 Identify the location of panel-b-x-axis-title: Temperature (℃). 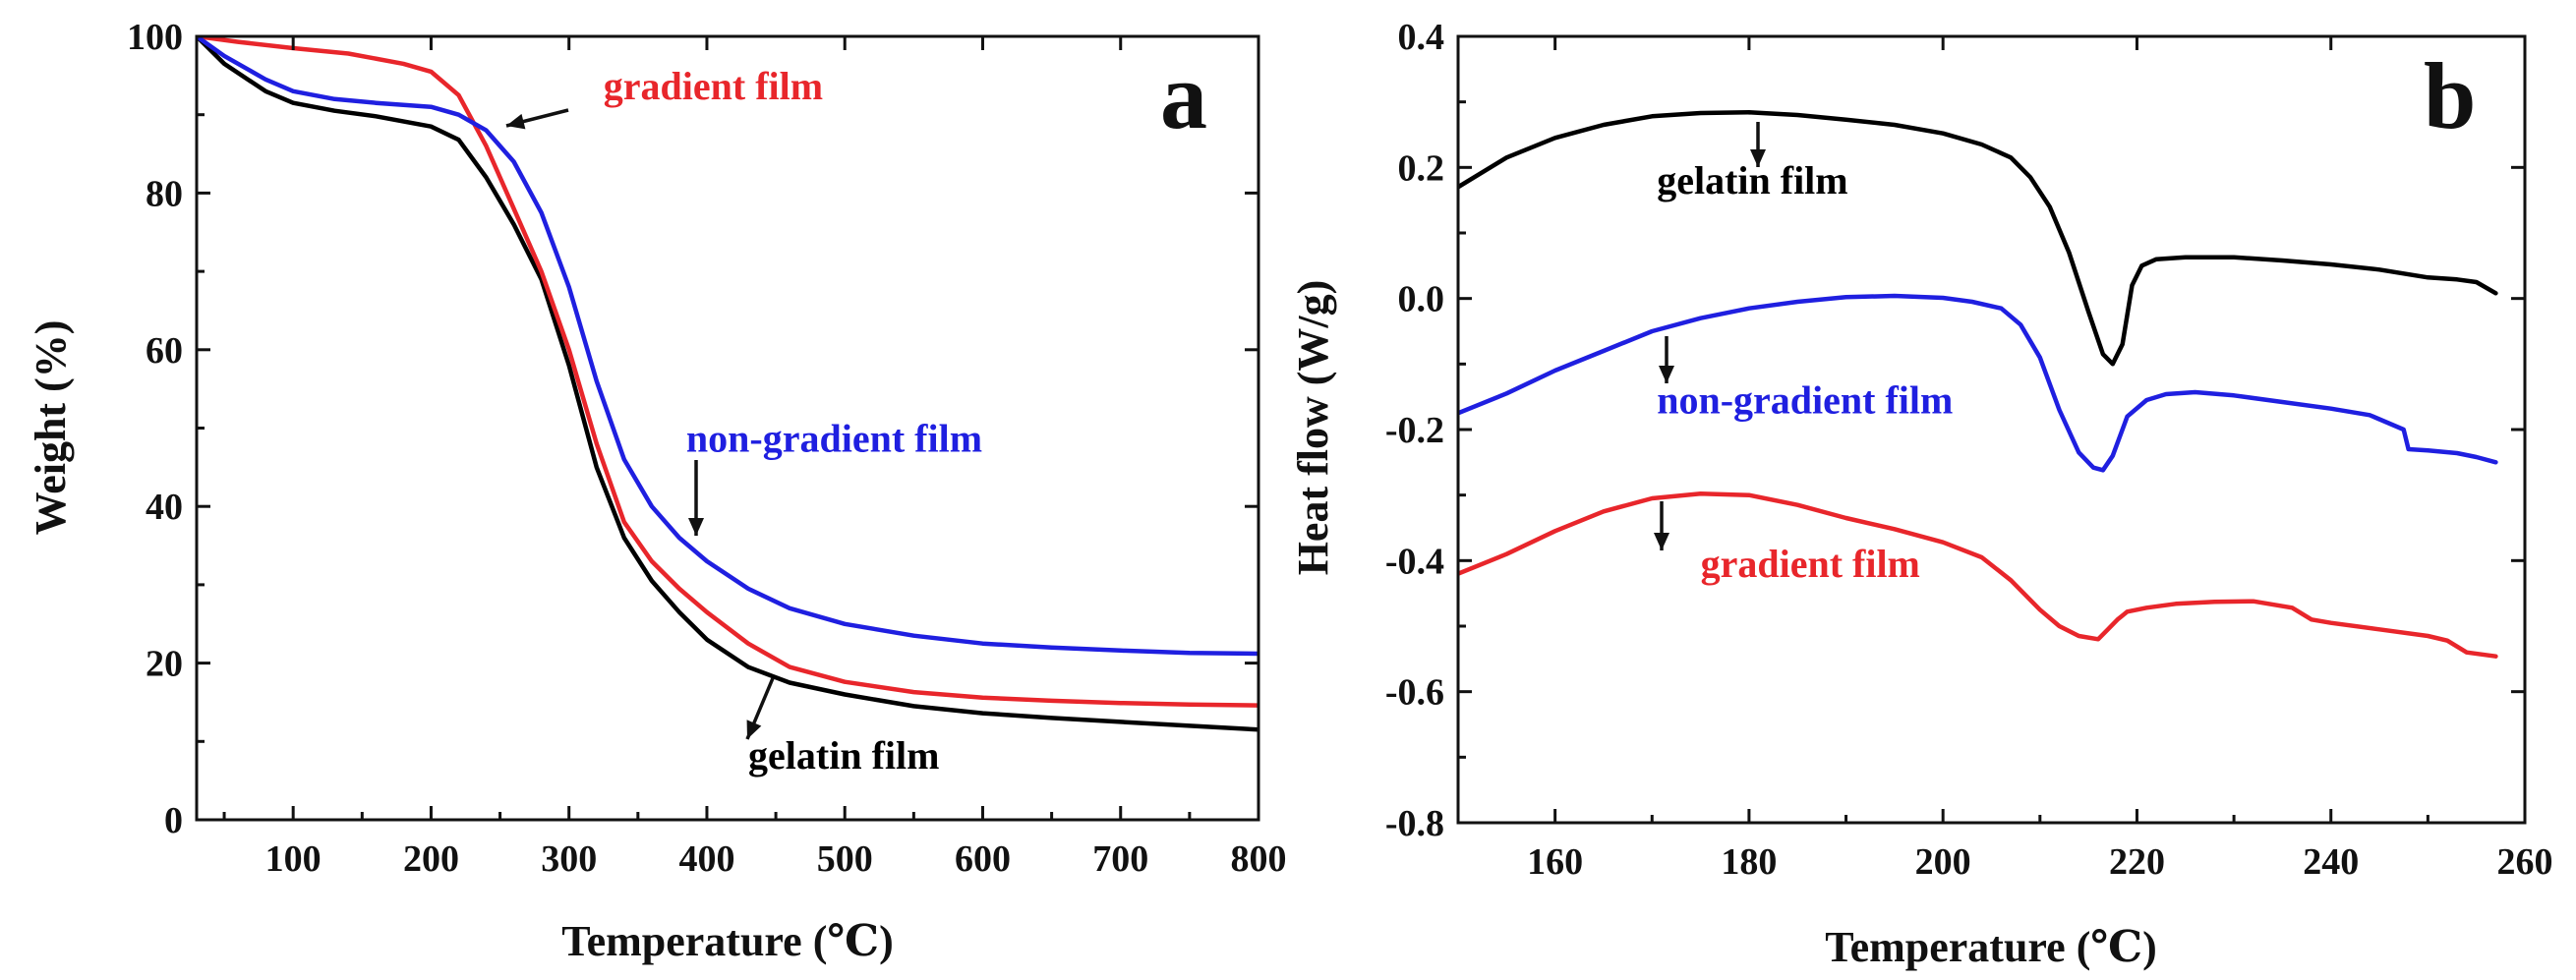
(1990, 947).